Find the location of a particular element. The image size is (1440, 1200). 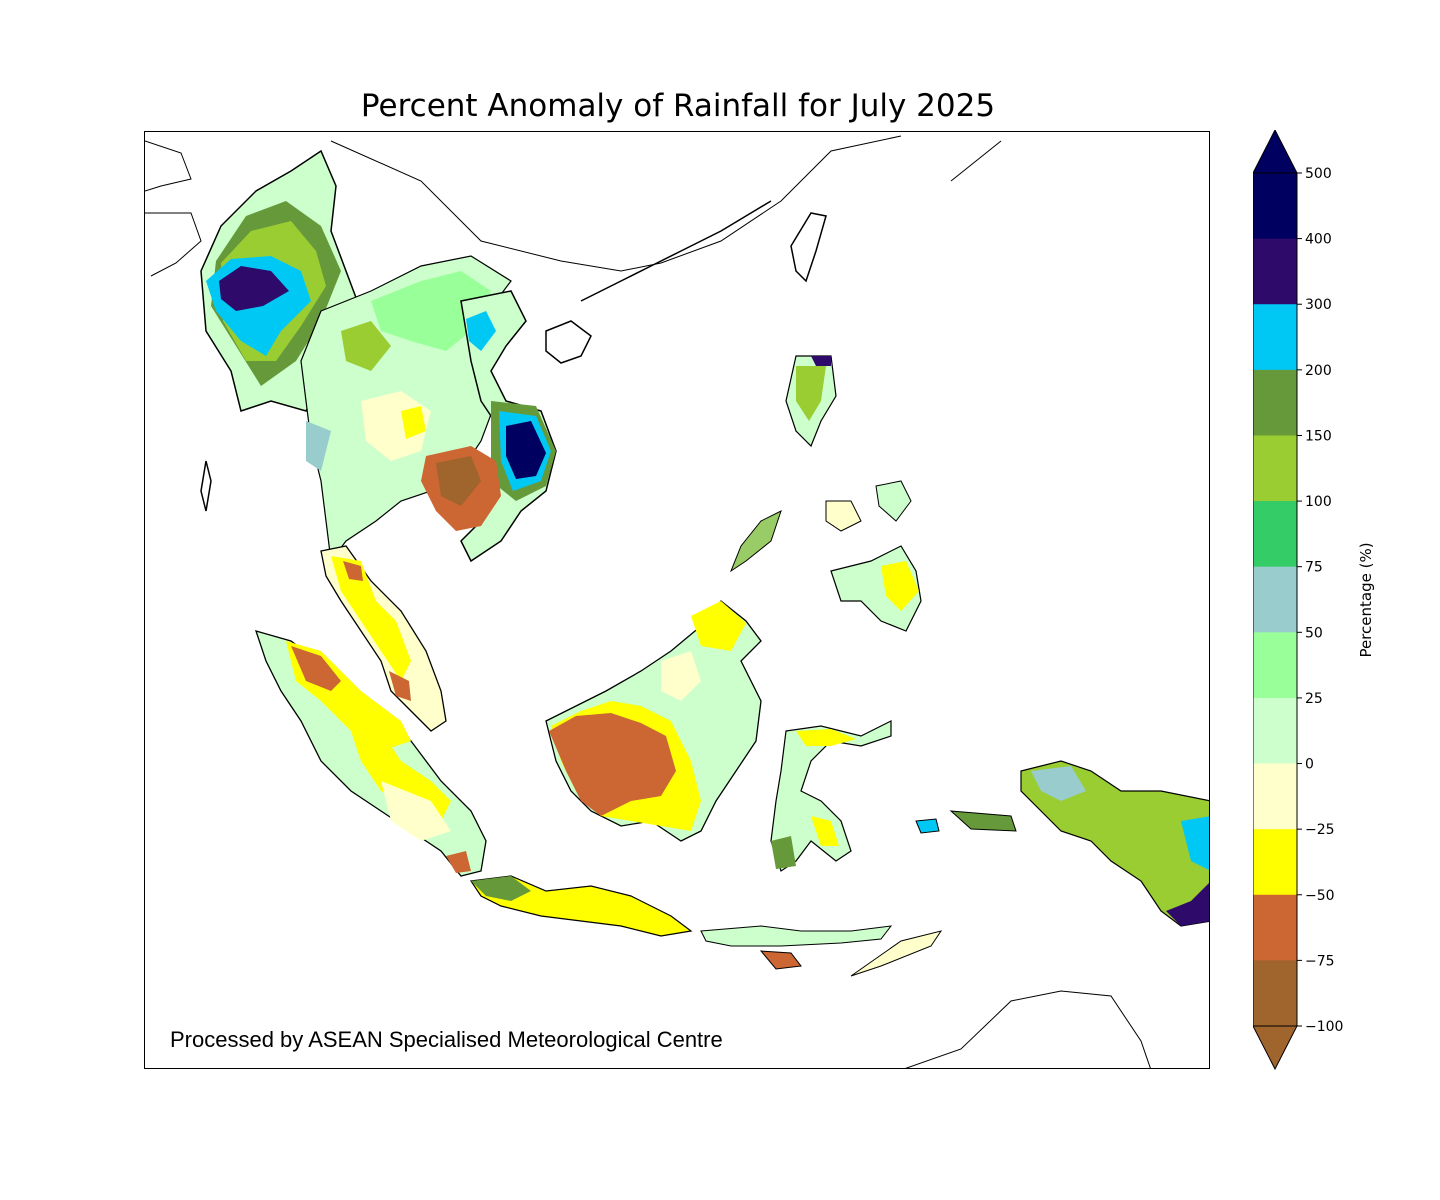

colorbar-tick-label: 300 is located at coordinates (1318, 305).